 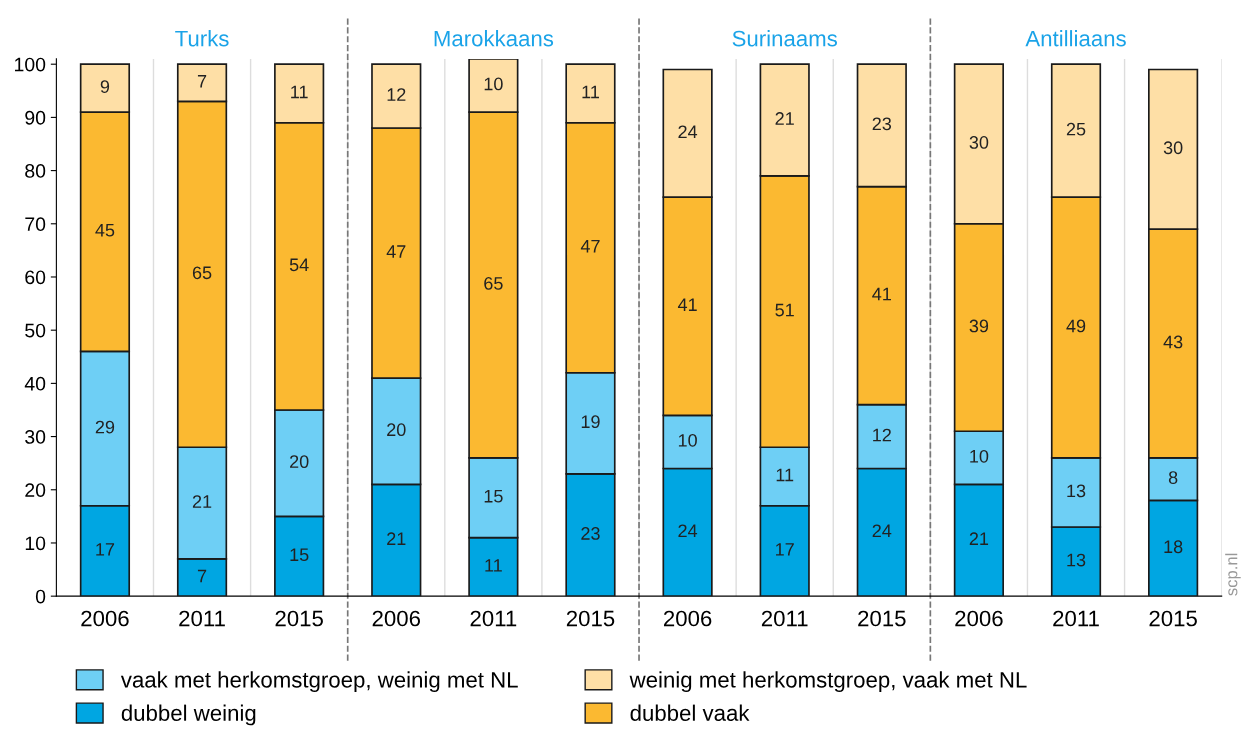 I want to click on y-tick-label: 80, so click(x=35, y=171).